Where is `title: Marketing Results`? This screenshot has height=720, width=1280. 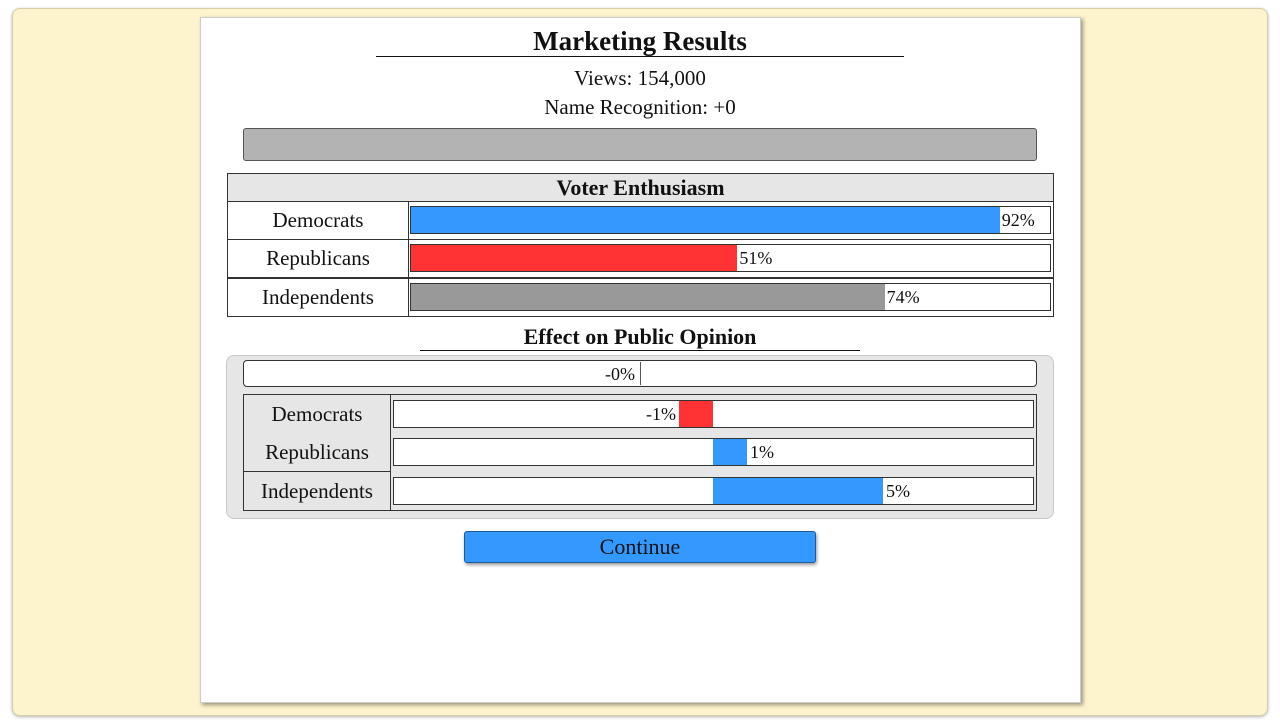
title: Marketing Results is located at coordinates (640, 41).